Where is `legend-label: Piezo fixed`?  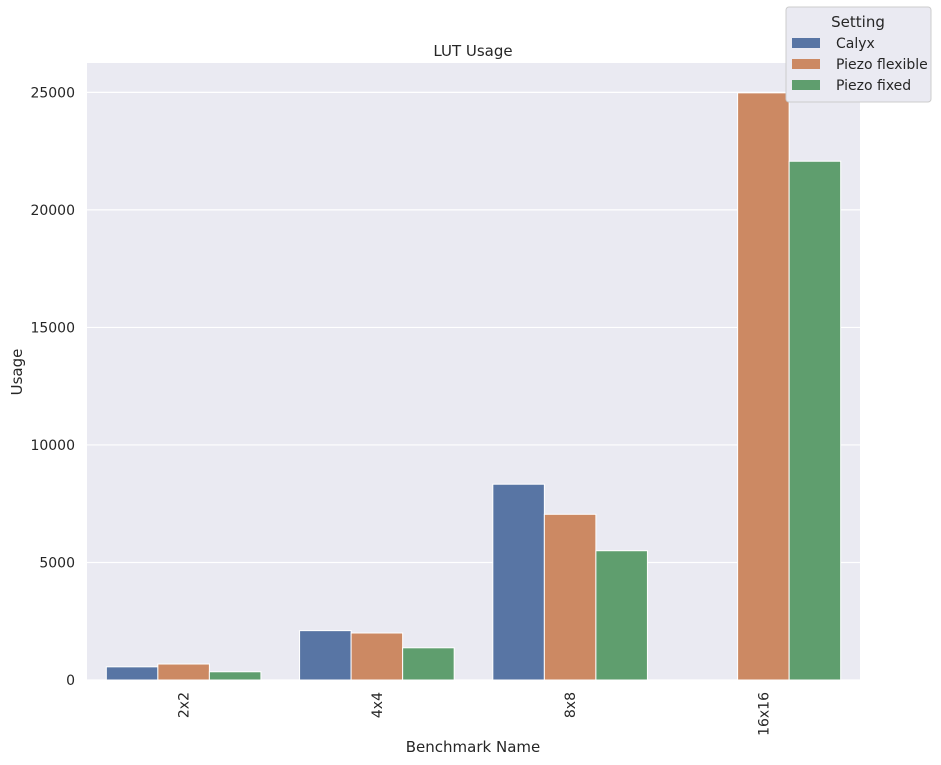
legend-label: Piezo fixed is located at coordinates (873, 86).